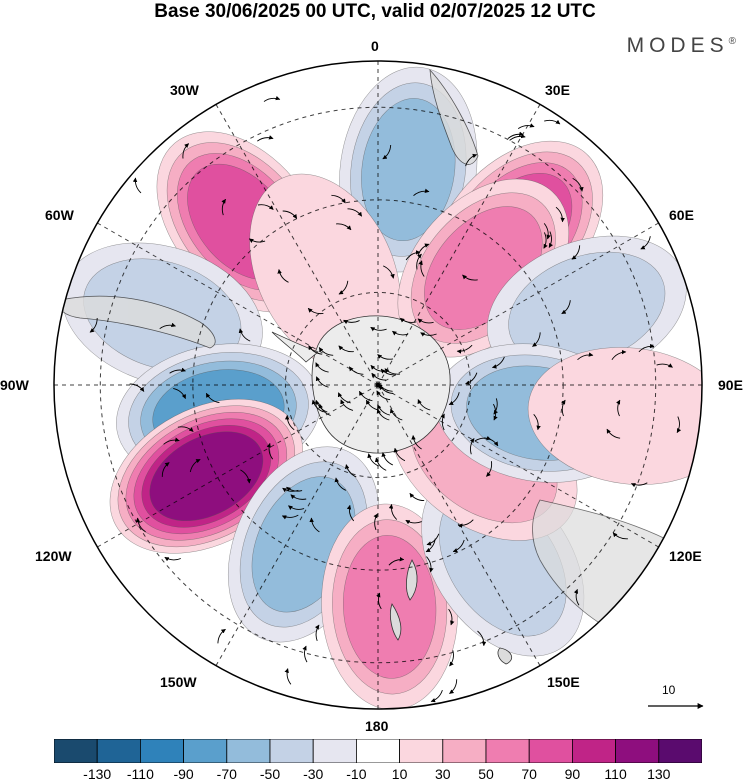  Describe the element at coordinates (685, 556) in the screenshot. I see `lon-label-120e: 120E` at that location.